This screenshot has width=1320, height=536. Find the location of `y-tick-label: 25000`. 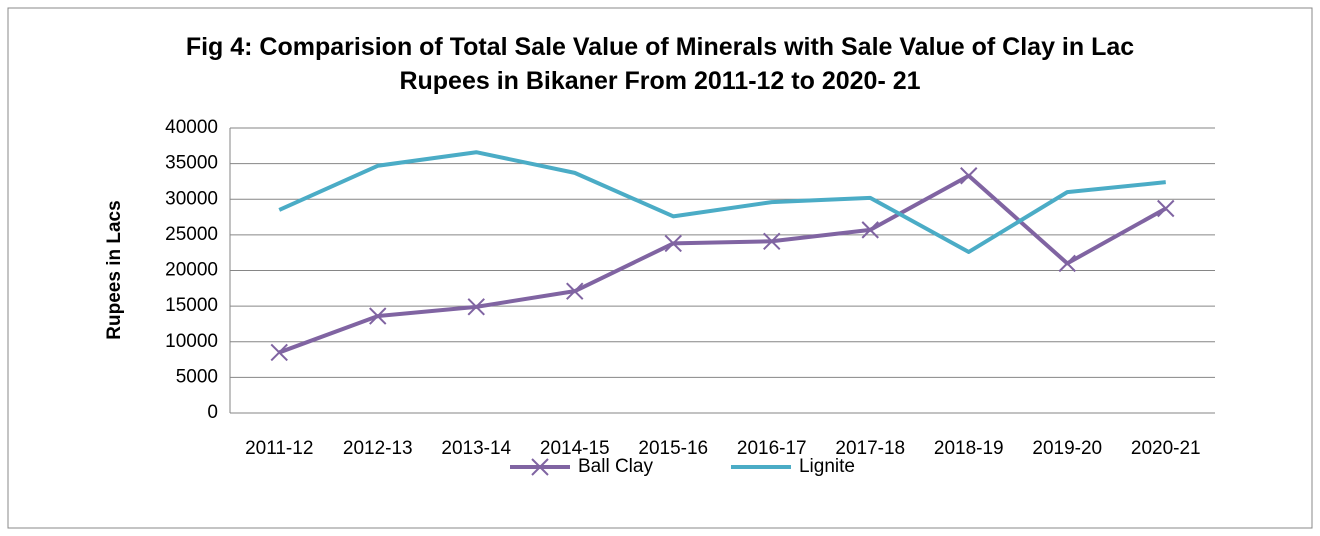

y-tick-label: 25000 is located at coordinates (191, 234).